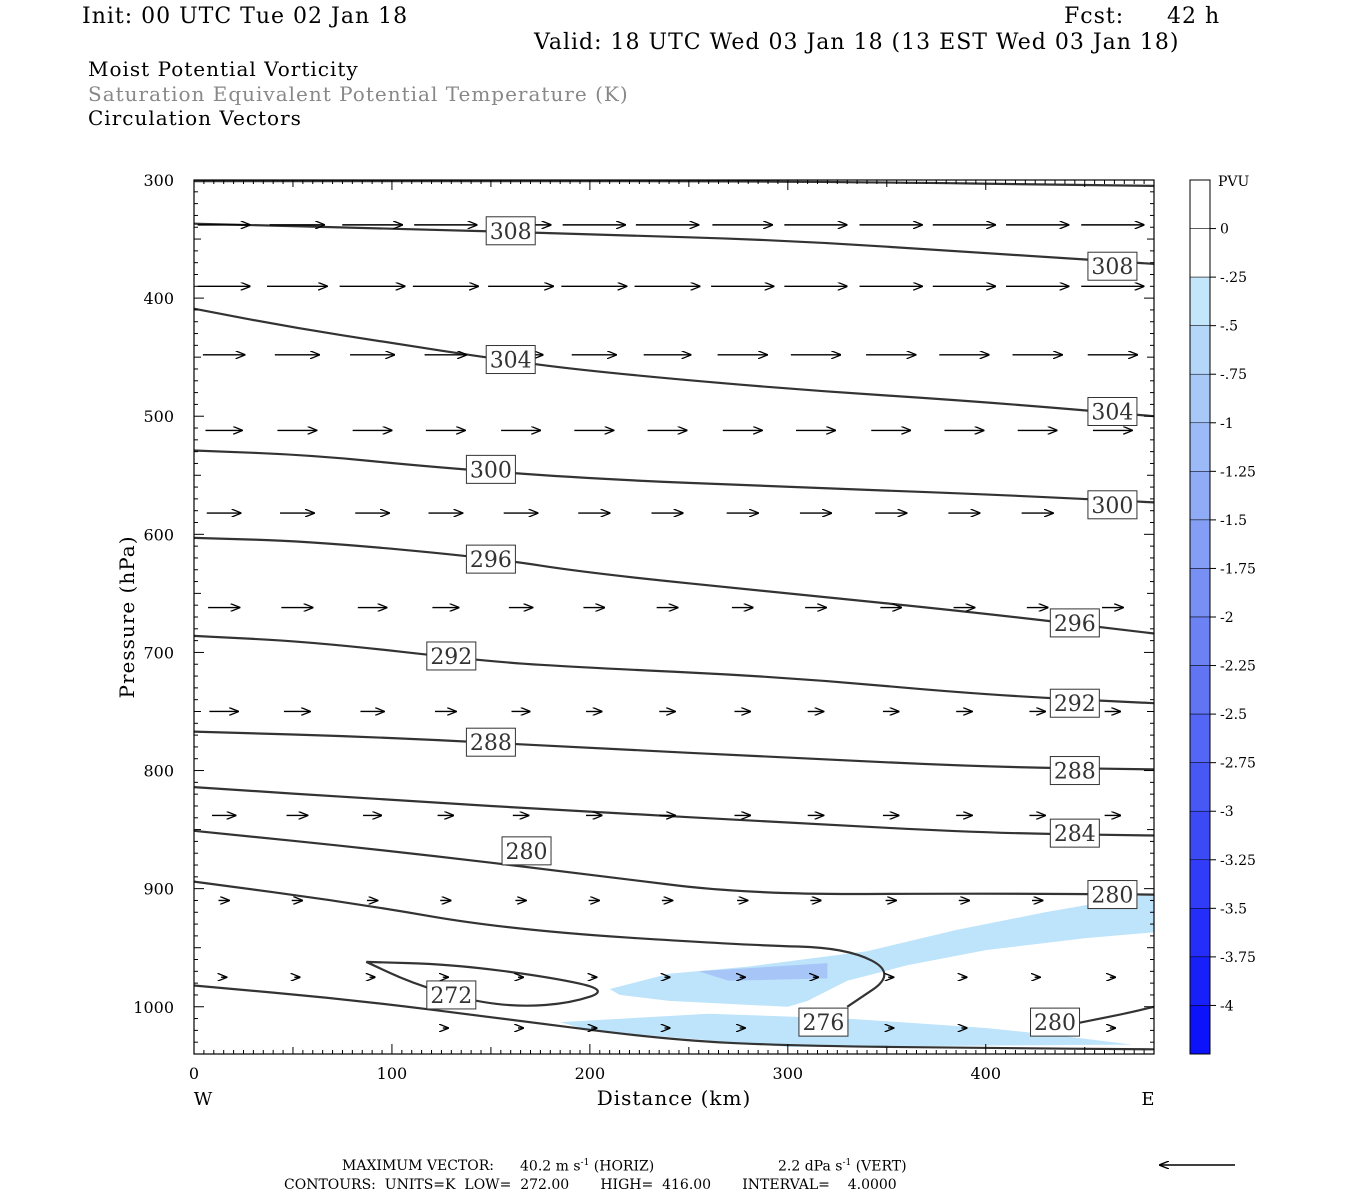 Image resolution: width=1350 pixels, height=1200 pixels. What do you see at coordinates (624, 1166) in the screenshot?
I see `horiz-tag: (HORIZ)` at bounding box center [624, 1166].